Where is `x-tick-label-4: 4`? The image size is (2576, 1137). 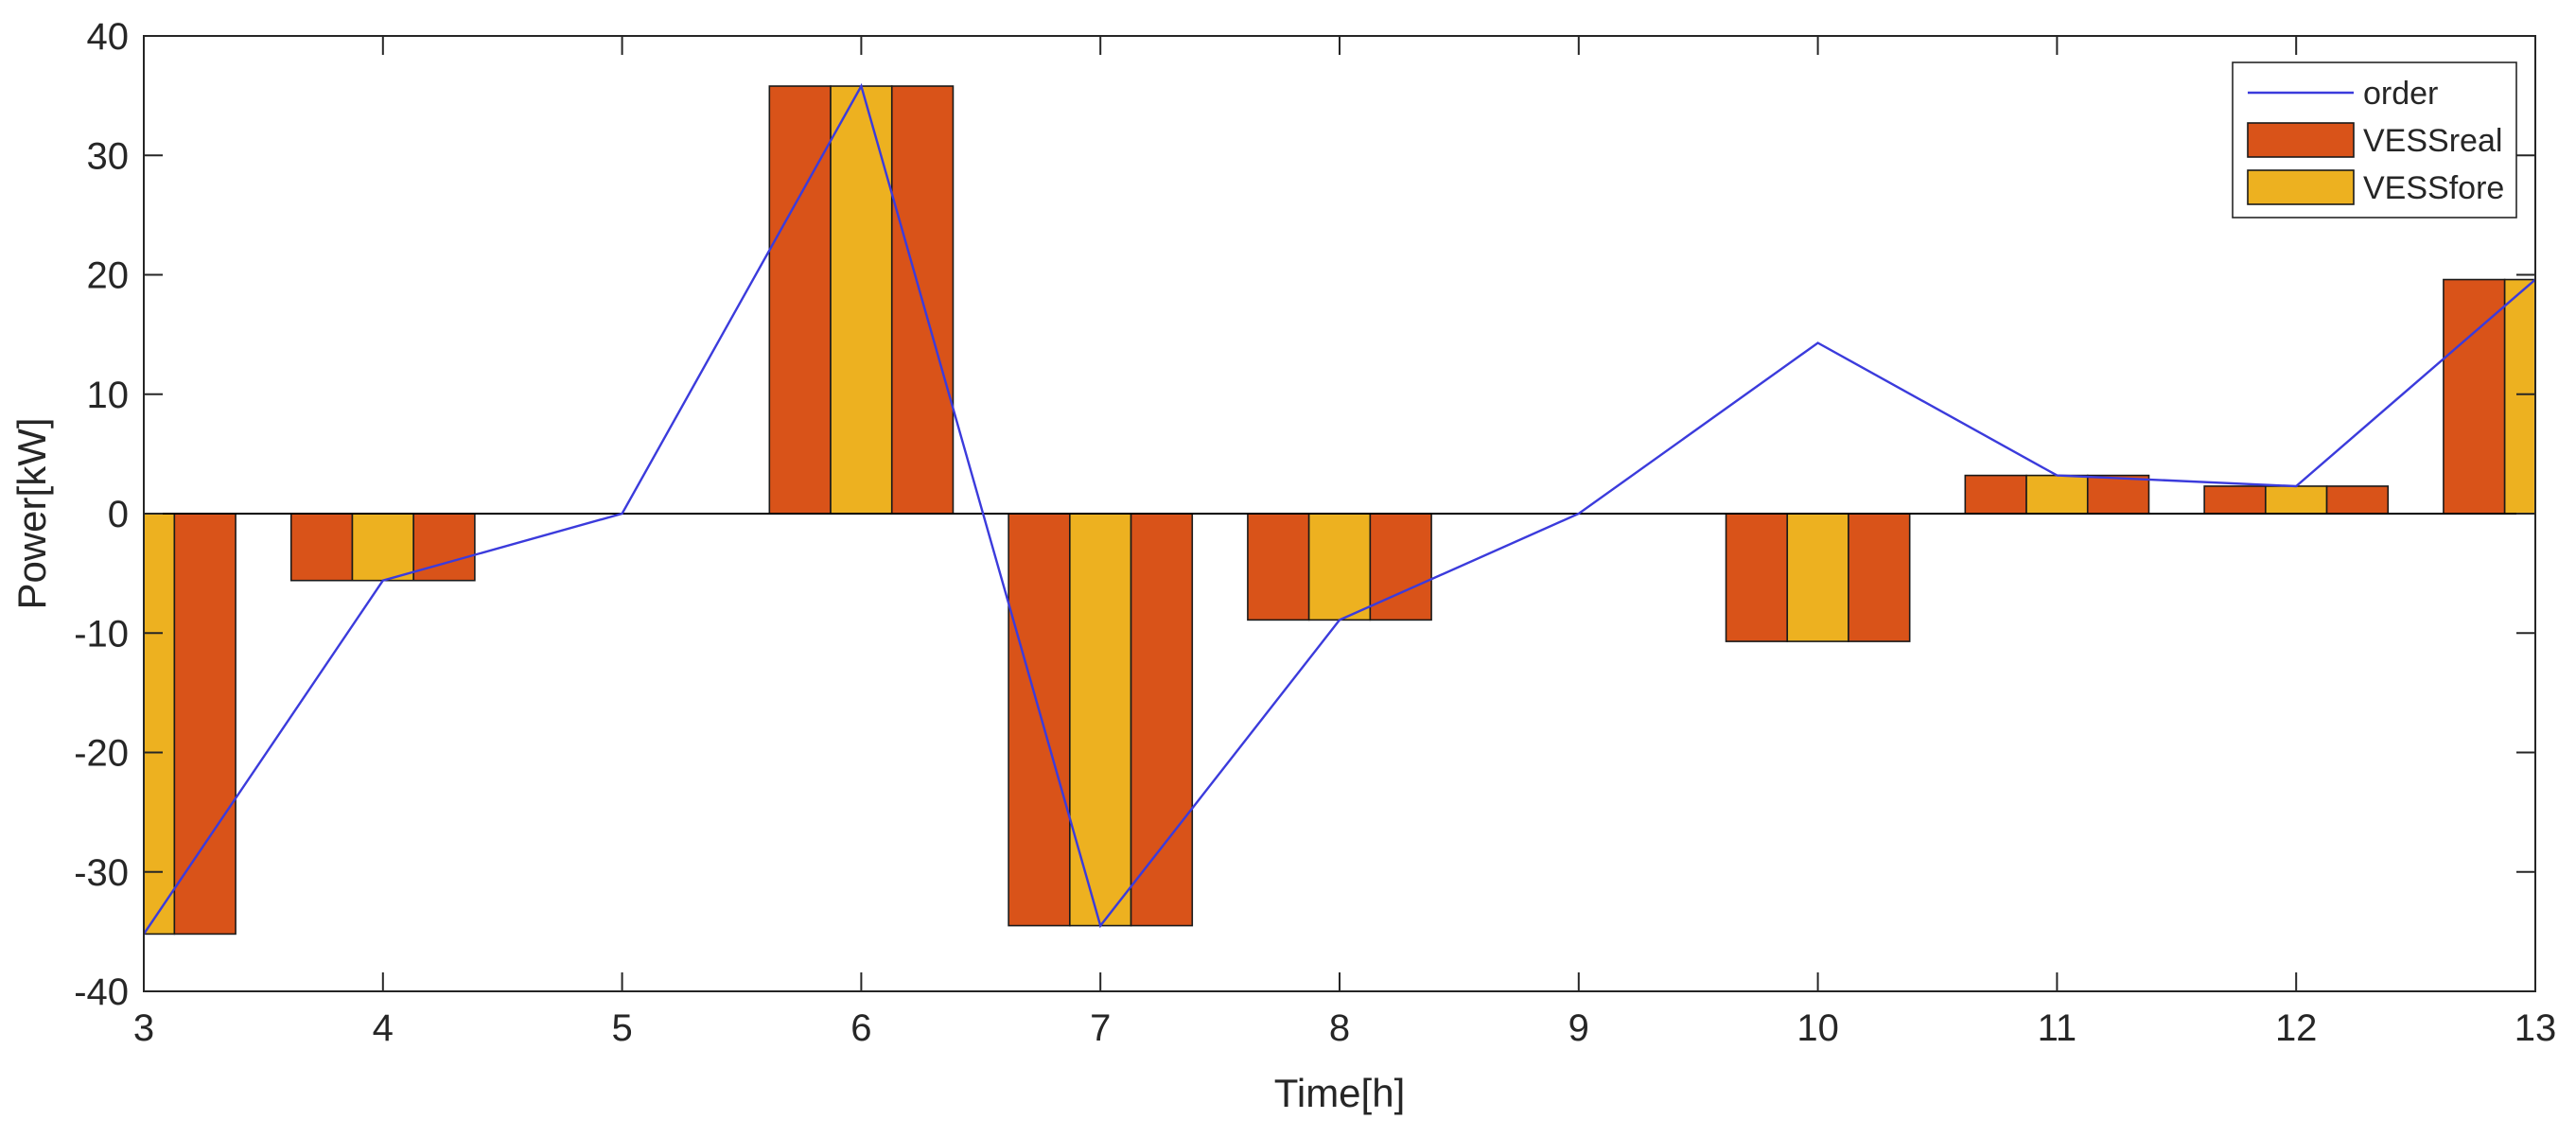
x-tick-label-4: 4 is located at coordinates (384, 1028).